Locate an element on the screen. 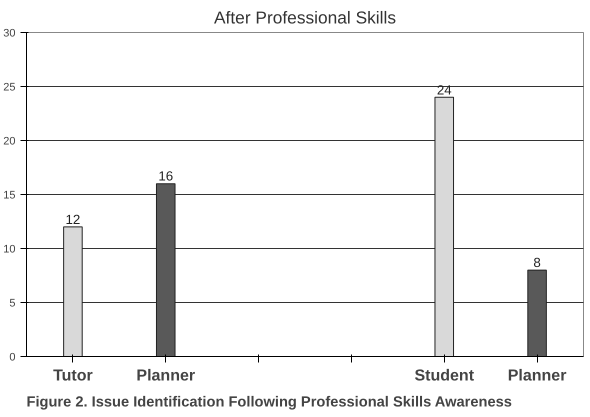 Image resolution: width=590 pixels, height=417 pixels. y-tick-label: 10 is located at coordinates (9, 250).